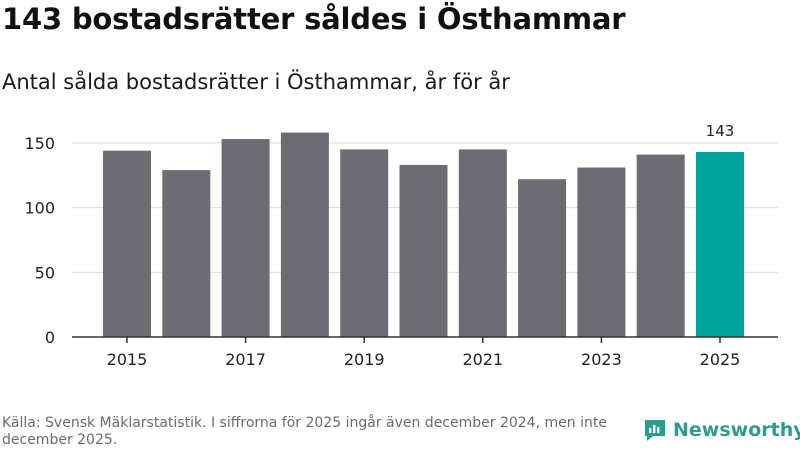  What do you see at coordinates (720, 359) in the screenshot?
I see `x-tick-label: 2025` at bounding box center [720, 359].